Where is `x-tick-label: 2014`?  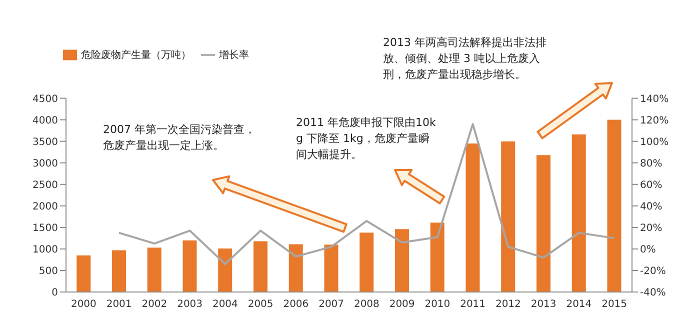 x-tick-label: 2014 is located at coordinates (579, 304).